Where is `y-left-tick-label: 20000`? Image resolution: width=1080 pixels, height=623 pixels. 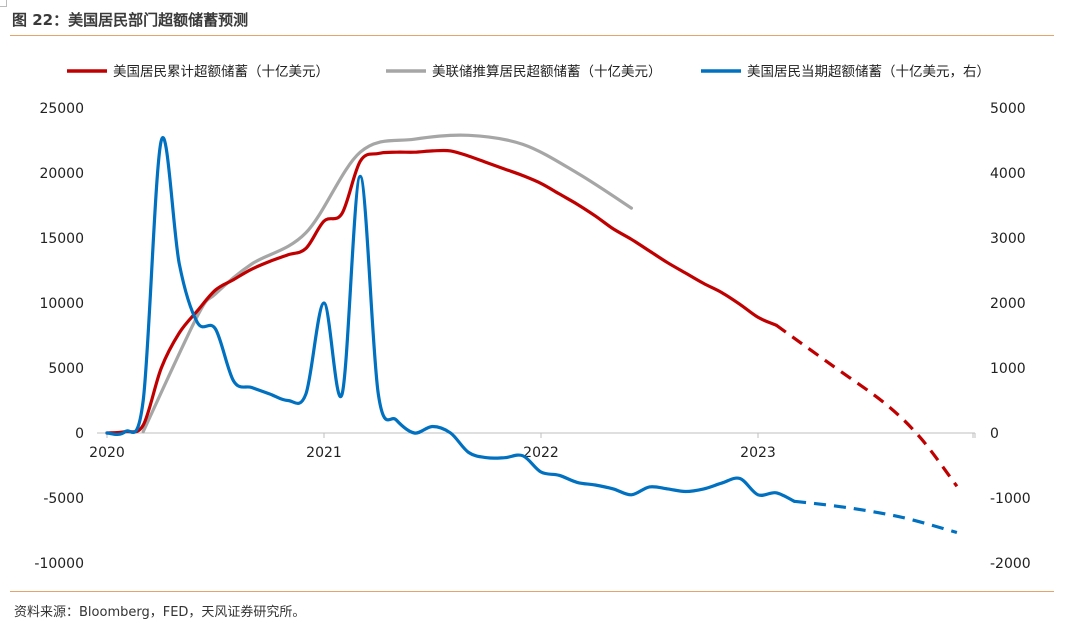 y-left-tick-label: 20000 is located at coordinates (61, 174).